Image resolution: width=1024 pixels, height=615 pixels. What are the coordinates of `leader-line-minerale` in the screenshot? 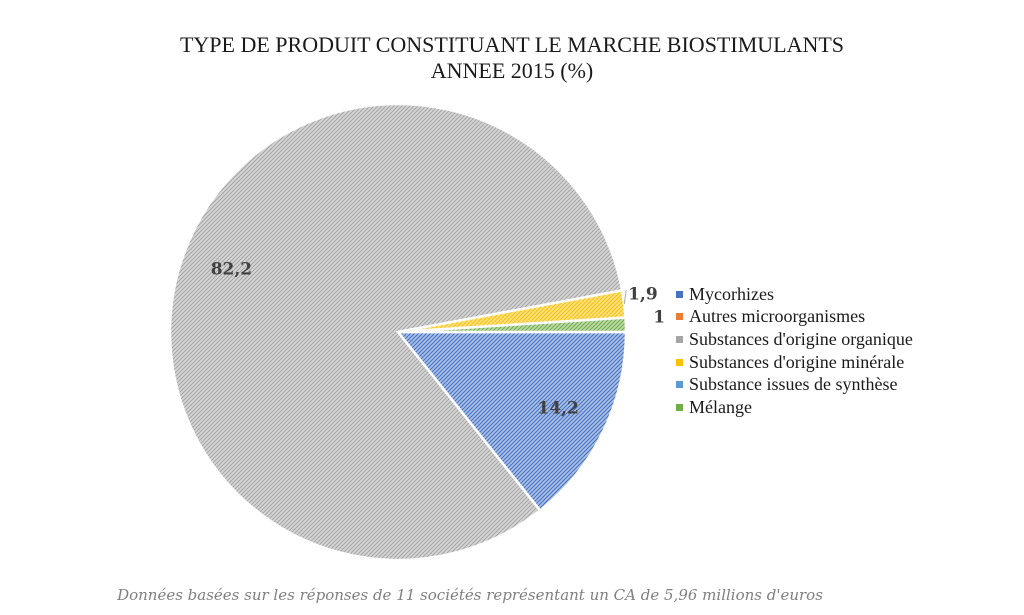 It's located at (625, 297).